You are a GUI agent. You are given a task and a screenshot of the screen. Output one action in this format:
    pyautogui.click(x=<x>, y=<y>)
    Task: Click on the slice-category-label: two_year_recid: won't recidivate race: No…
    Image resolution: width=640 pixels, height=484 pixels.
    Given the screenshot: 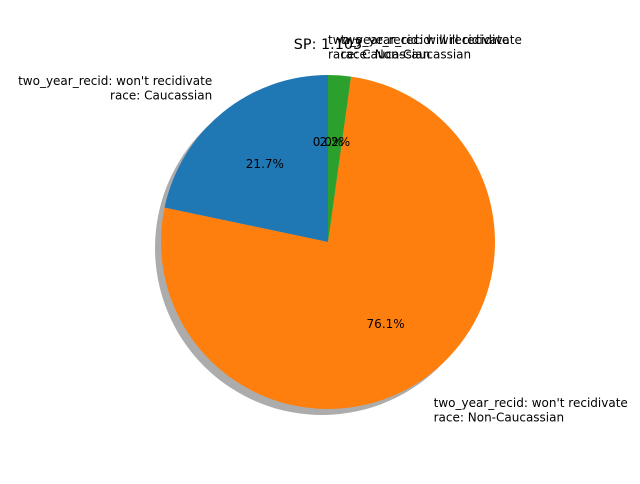 What is the action you would take?
    pyautogui.click(x=531, y=410)
    